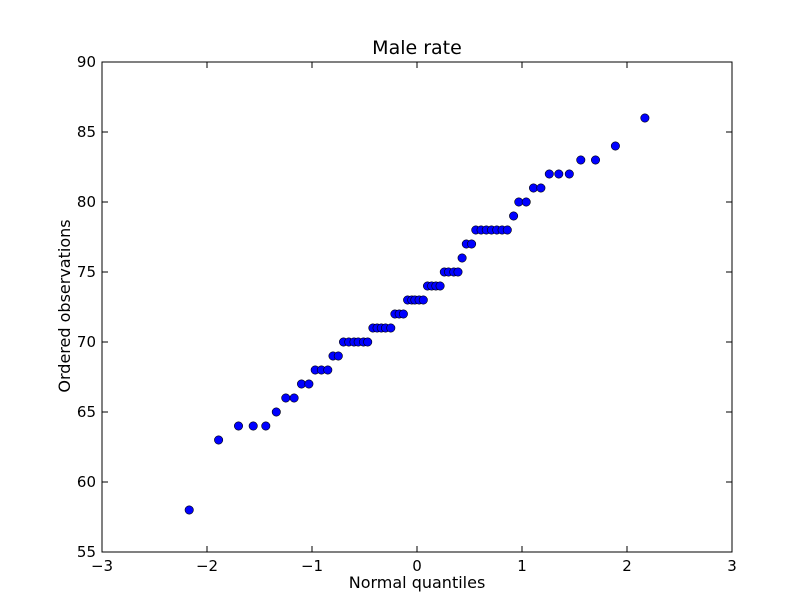  Describe the element at coordinates (522, 566) in the screenshot. I see `x-tick-label: 1` at that location.